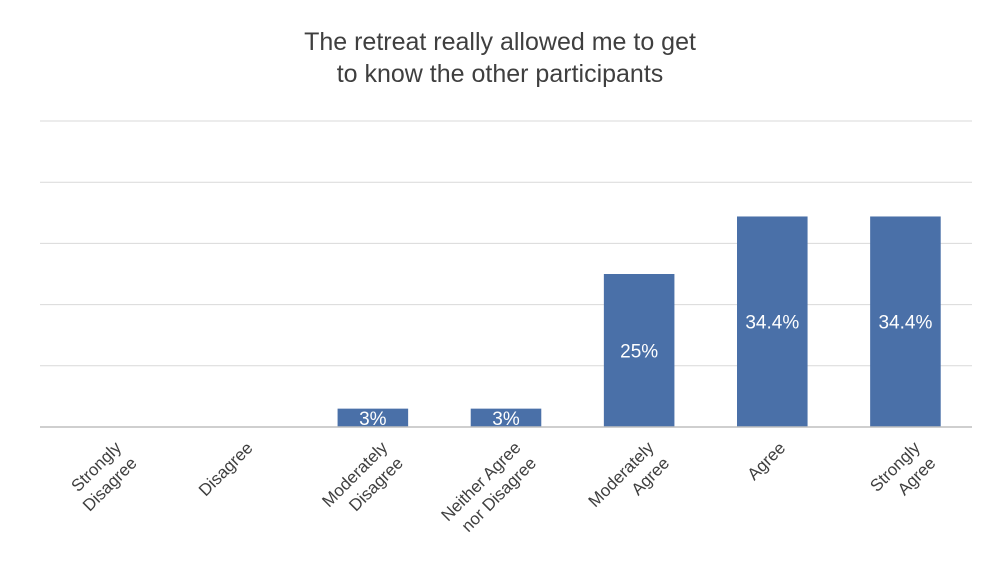 This screenshot has height=584, width=1000. What do you see at coordinates (500, 42) in the screenshot?
I see `chart-title-line-1: The retreat really allowed me to get` at bounding box center [500, 42].